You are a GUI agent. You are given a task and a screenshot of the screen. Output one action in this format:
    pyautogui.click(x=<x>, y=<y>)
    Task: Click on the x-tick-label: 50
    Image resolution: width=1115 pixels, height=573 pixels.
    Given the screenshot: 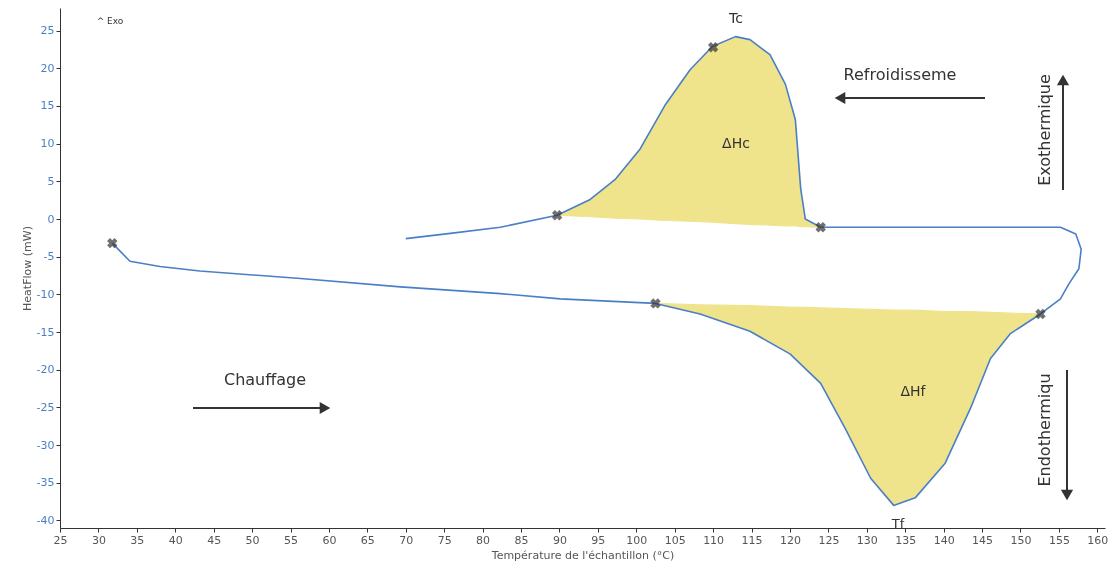 What is the action you would take?
    pyautogui.click(x=252, y=540)
    